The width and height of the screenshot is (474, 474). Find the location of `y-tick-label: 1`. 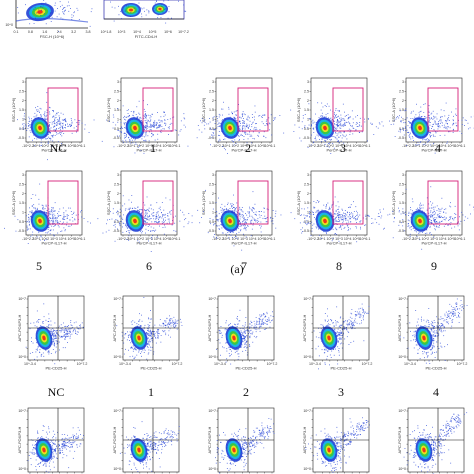

y-tick-label: 1 is located at coordinates (403, 120).